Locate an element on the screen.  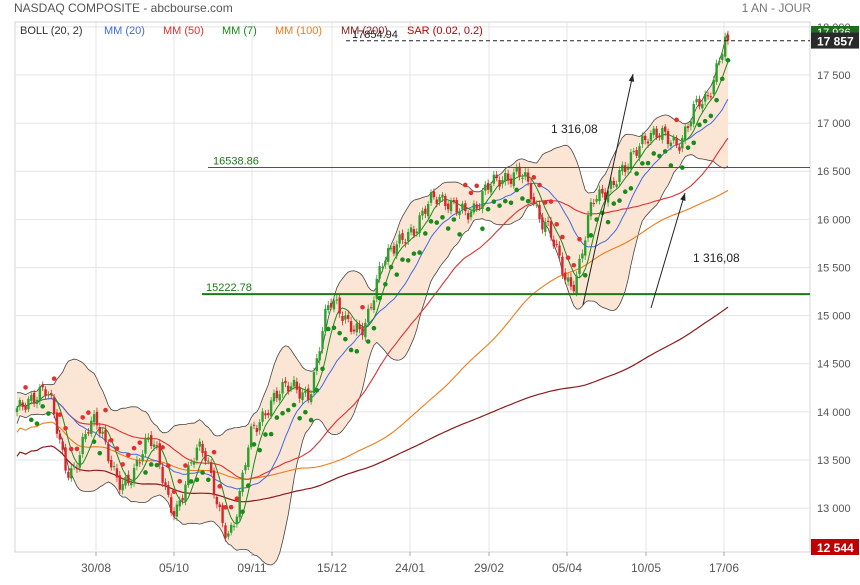
y-tick-label: 16 000 is located at coordinates (834, 220).